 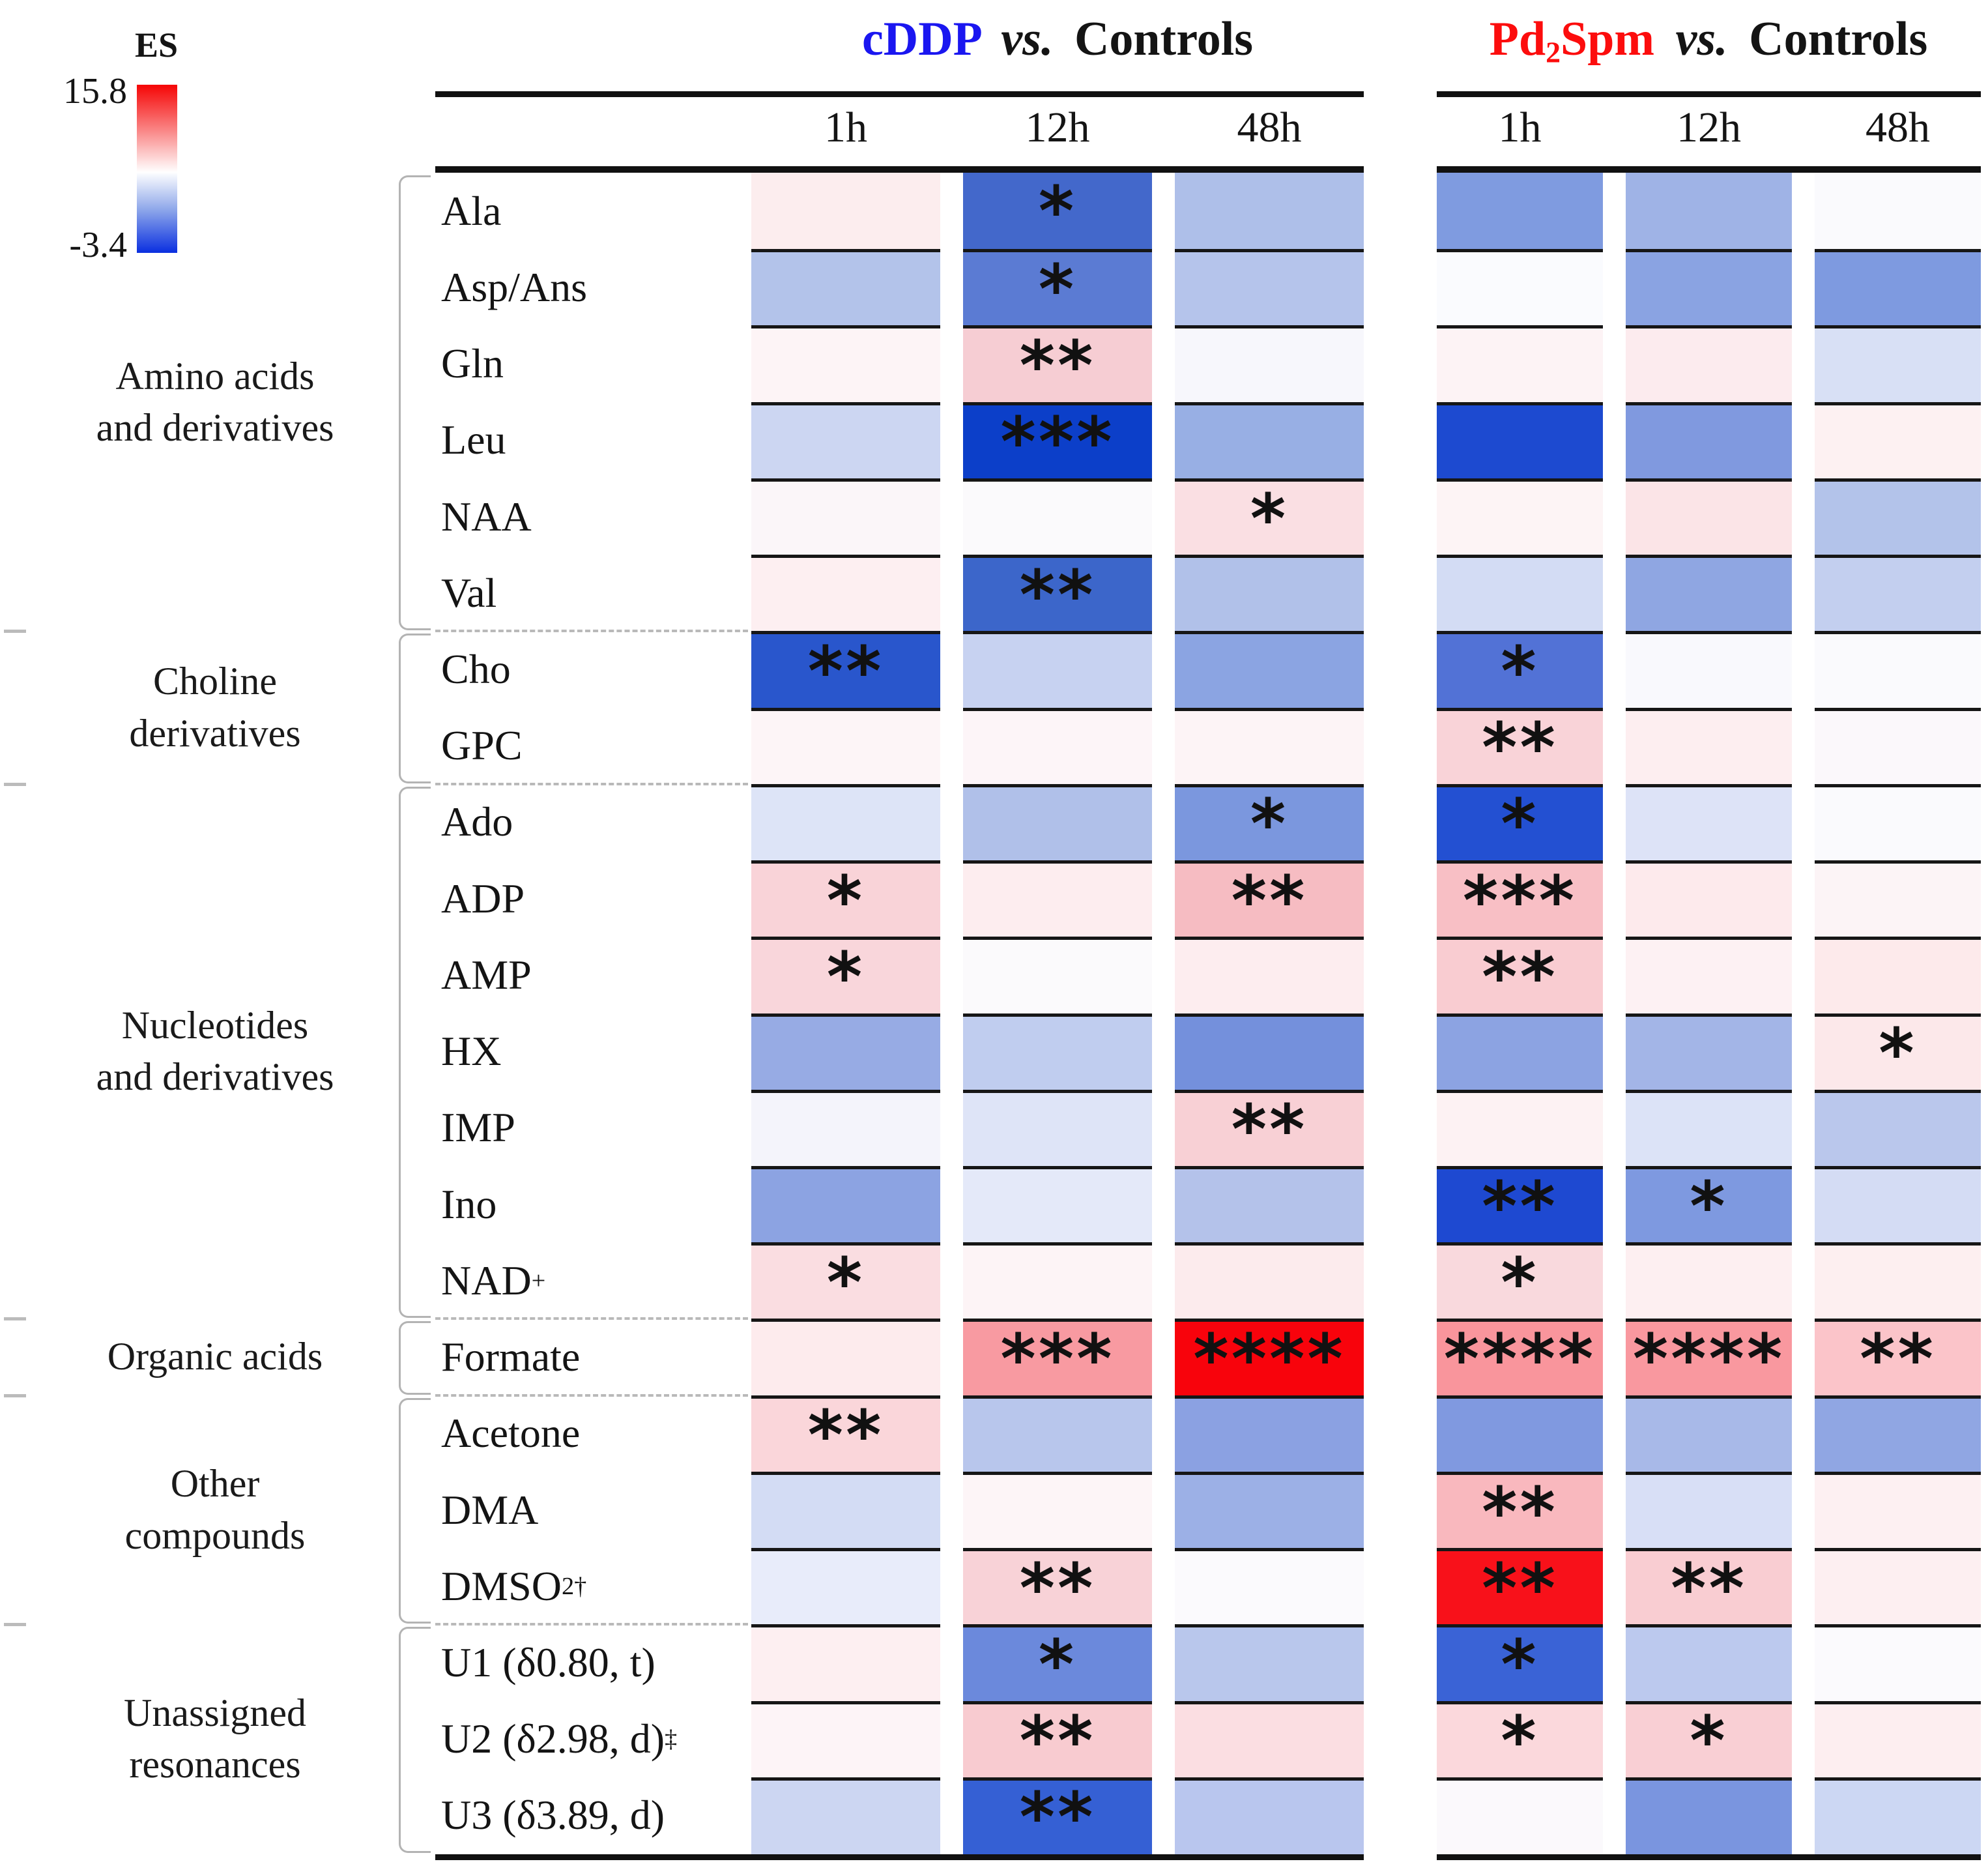 I want to click on significance-stars: ***, so click(x=1057, y=1359).